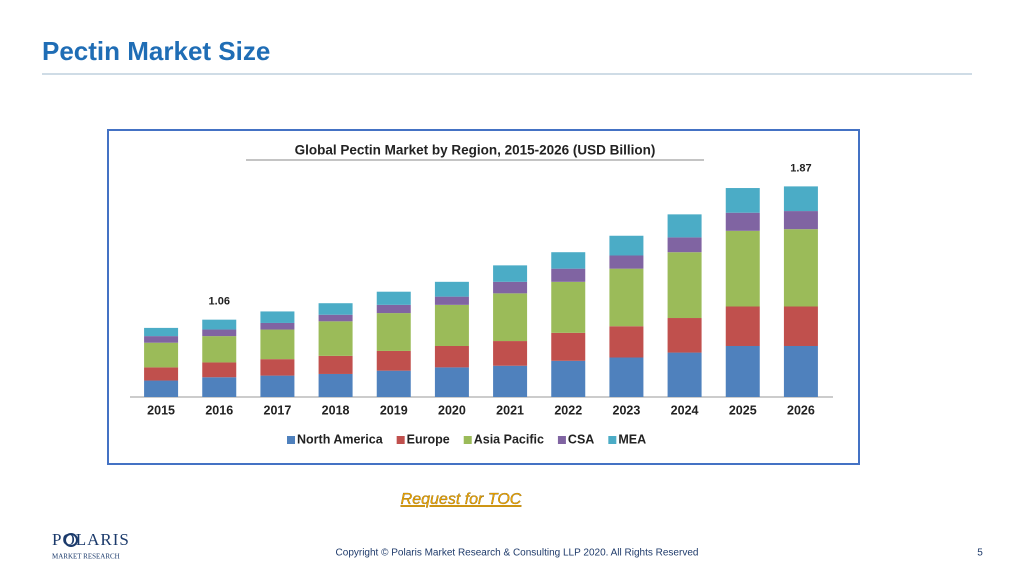 The height and width of the screenshot is (581, 1024). I want to click on x-tick-label: 2022, so click(568, 410).